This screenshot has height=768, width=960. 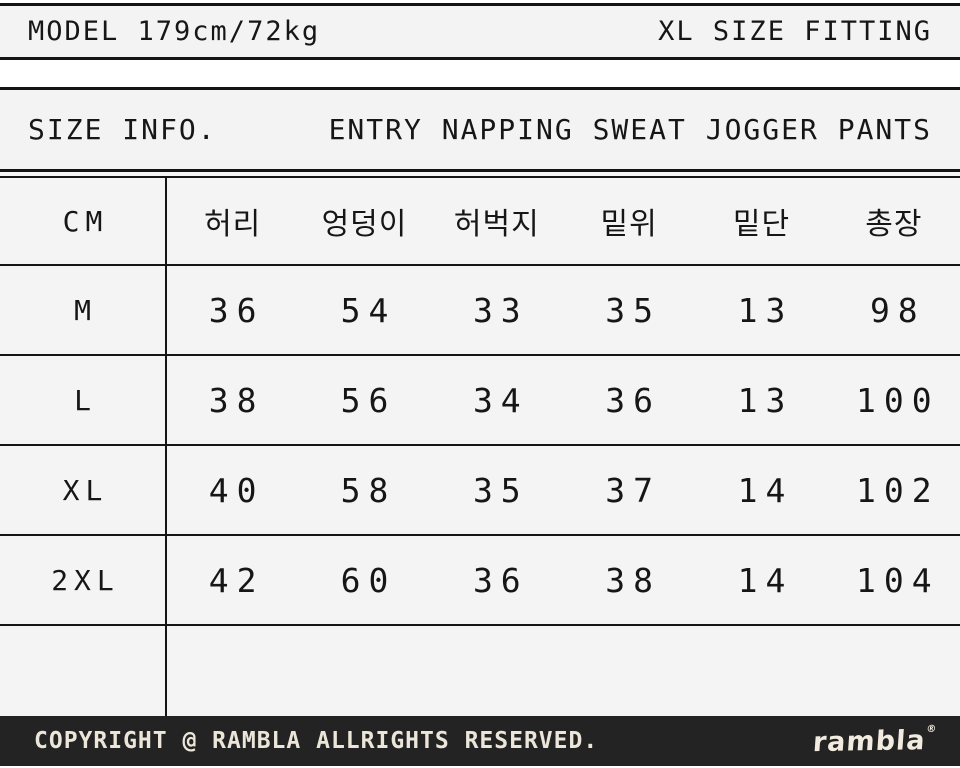 I want to click on column-header-rise: 밑위, so click(x=629, y=221).